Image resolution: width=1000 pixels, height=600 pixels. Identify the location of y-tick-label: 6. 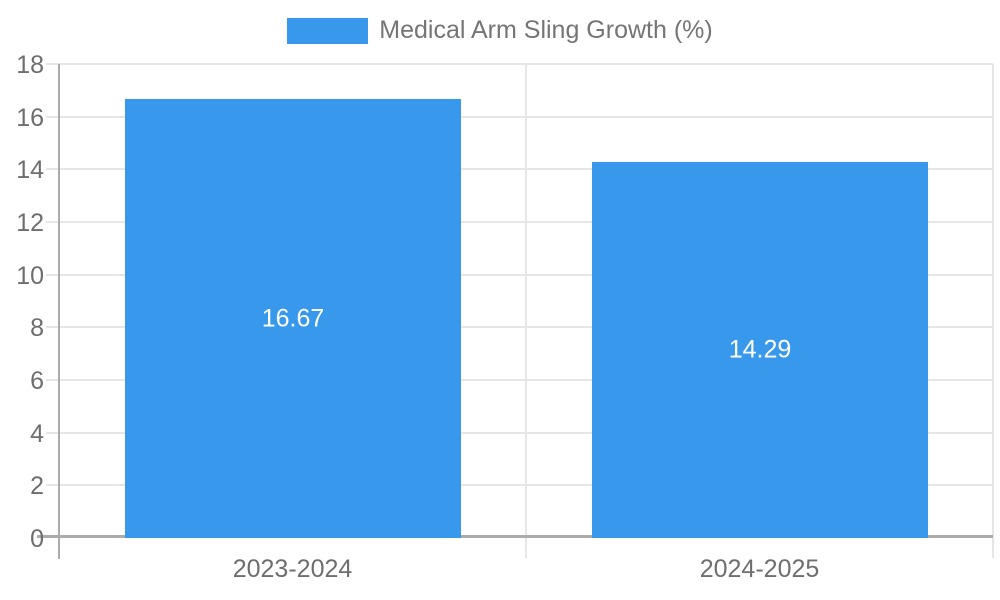
(37, 381).